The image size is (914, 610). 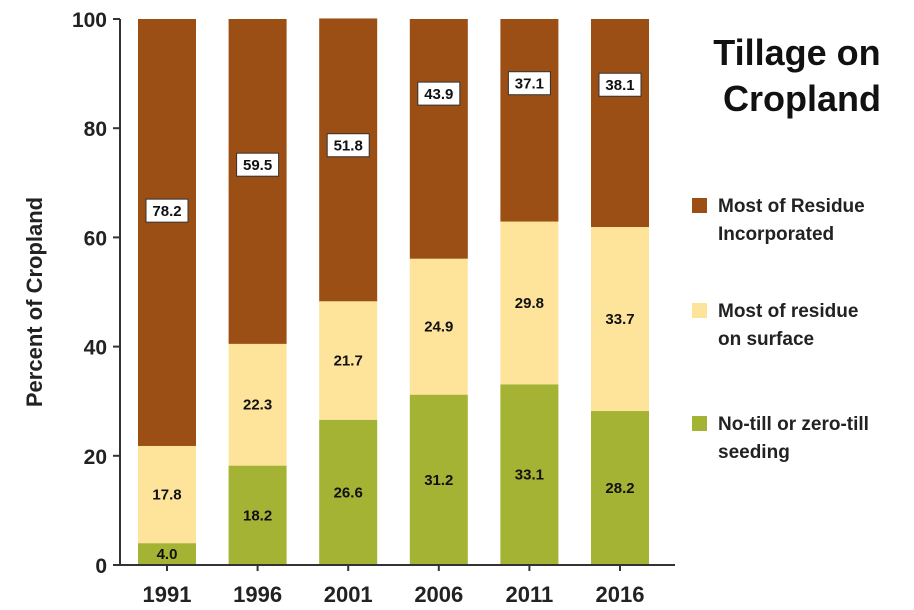 I want to click on chart-title-line-1: Tillage on, so click(x=796, y=52).